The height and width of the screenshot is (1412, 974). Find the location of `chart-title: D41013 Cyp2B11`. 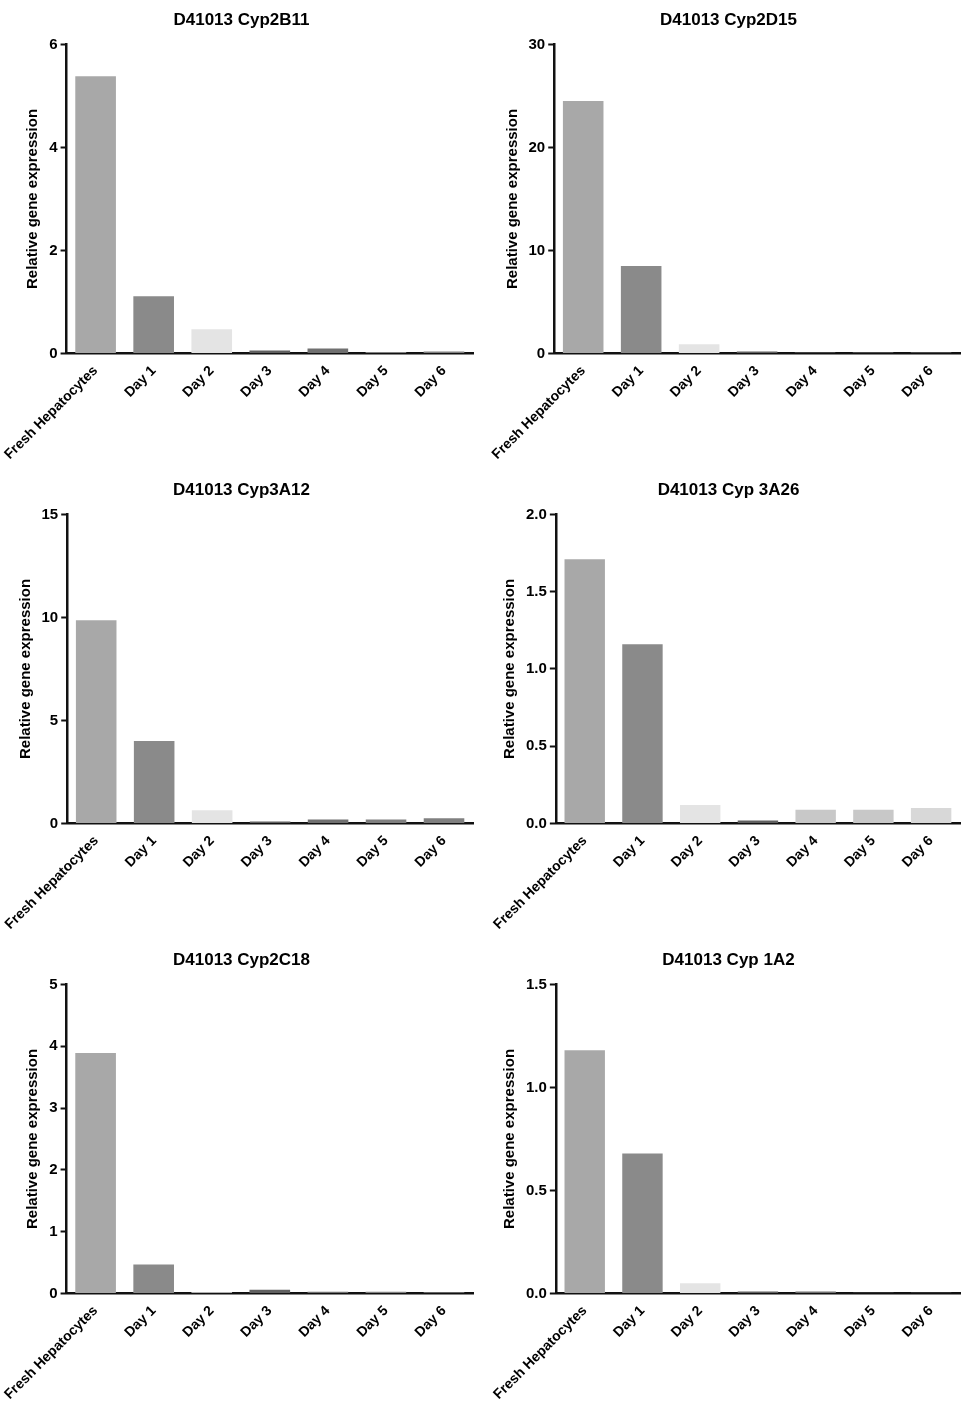

chart-title: D41013 Cyp2B11 is located at coordinates (241, 19).